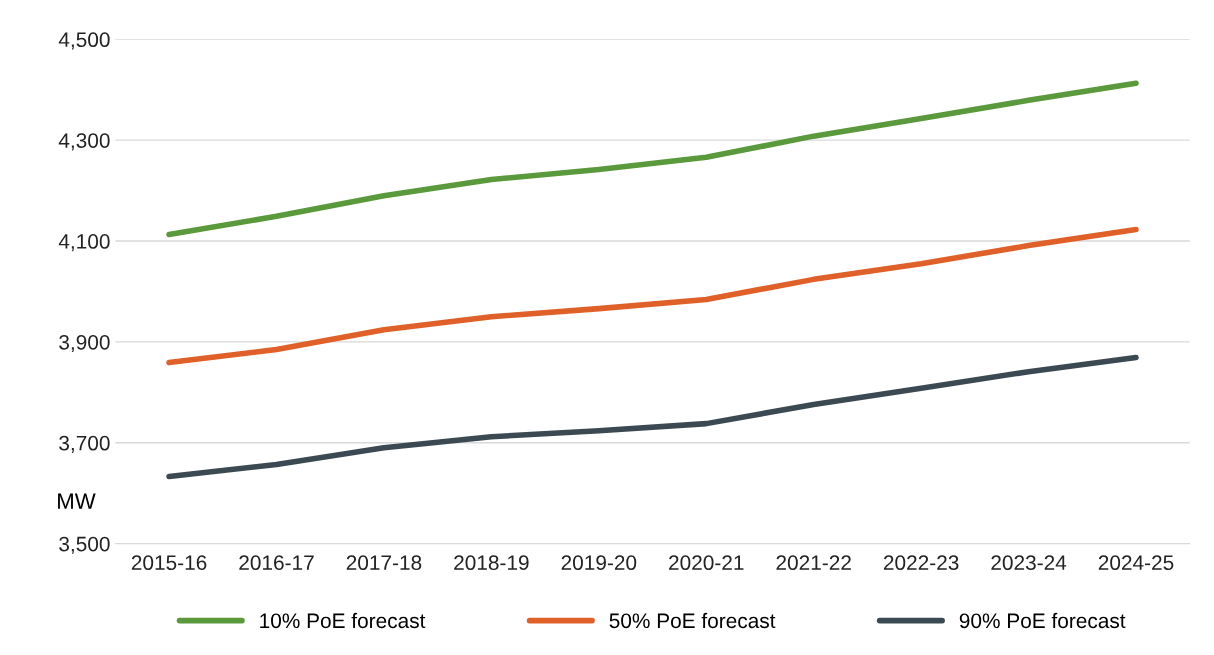 This screenshot has height=655, width=1214. What do you see at coordinates (84, 343) in the screenshot?
I see `y-tick-label: 3,900` at bounding box center [84, 343].